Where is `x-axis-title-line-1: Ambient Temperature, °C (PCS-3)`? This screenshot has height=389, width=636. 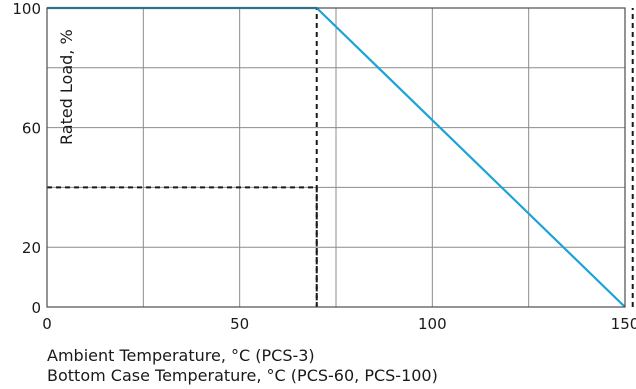 x-axis-title-line-1: Ambient Temperature, °C (PCS-3) is located at coordinates (181, 355).